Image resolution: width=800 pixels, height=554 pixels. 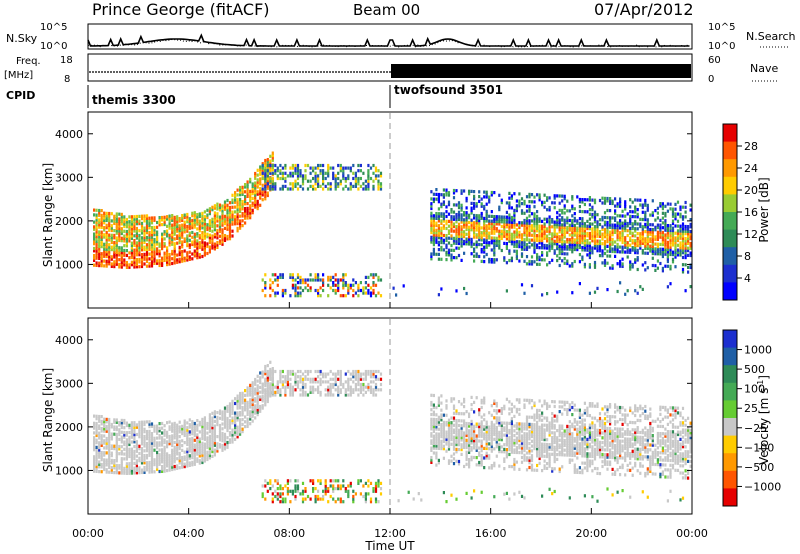 What do you see at coordinates (730, 185) in the screenshot?
I see `colorbar-swatch` at bounding box center [730, 185].